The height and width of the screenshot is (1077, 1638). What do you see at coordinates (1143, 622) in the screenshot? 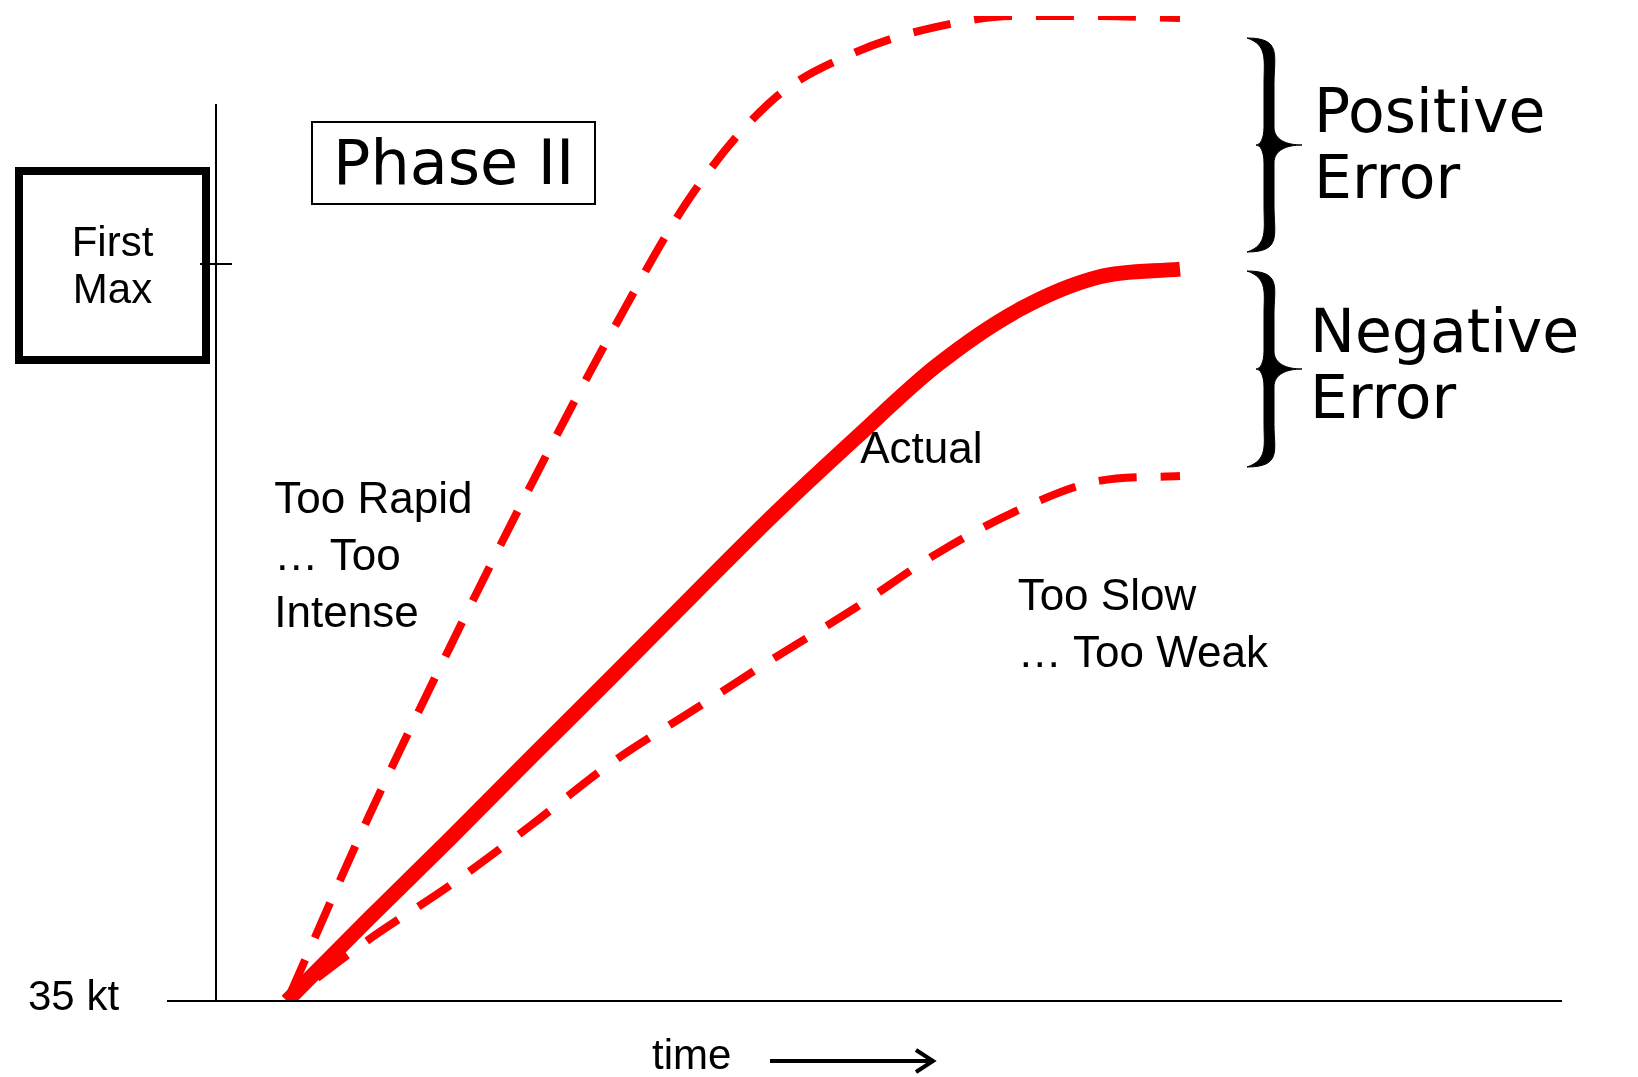
I see `series-label: Too Slow … Too Weak` at bounding box center [1143, 622].